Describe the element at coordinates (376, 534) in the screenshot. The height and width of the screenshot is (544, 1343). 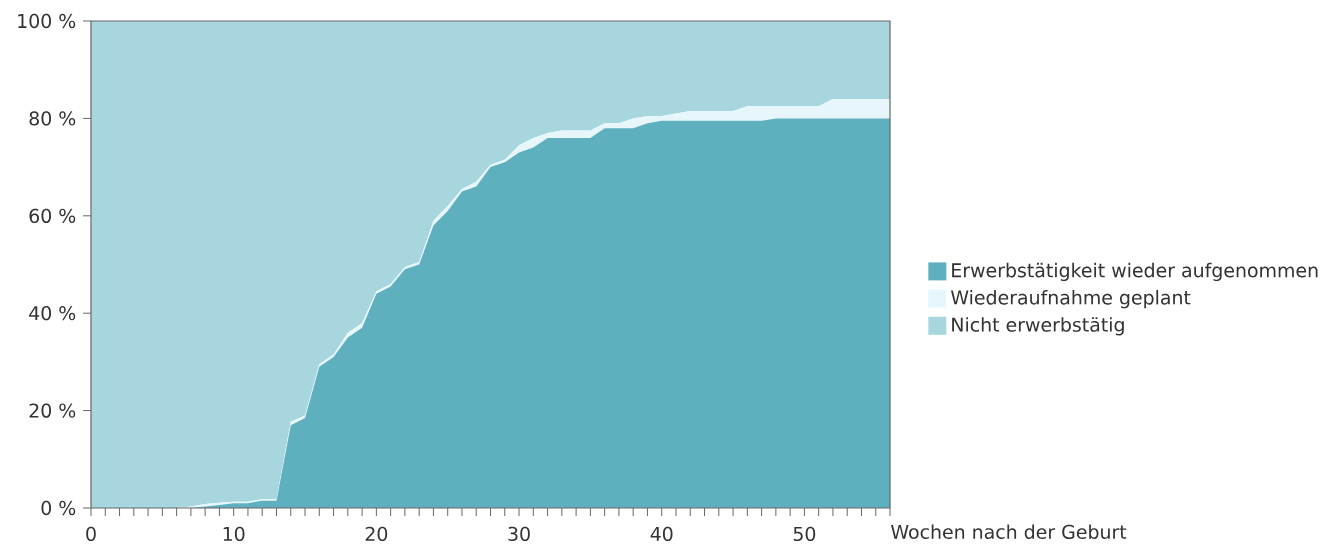
I see `x-tick-label: 20` at that location.